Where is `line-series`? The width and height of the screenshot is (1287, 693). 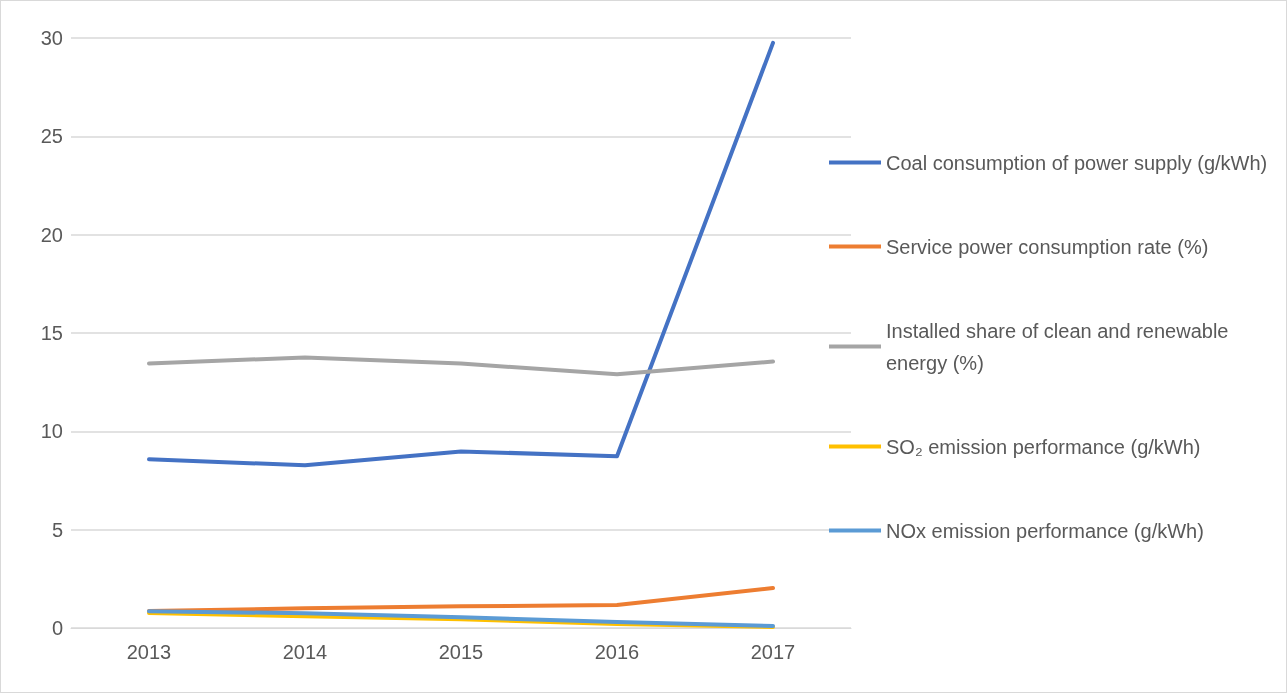 line-series is located at coordinates (461, 366).